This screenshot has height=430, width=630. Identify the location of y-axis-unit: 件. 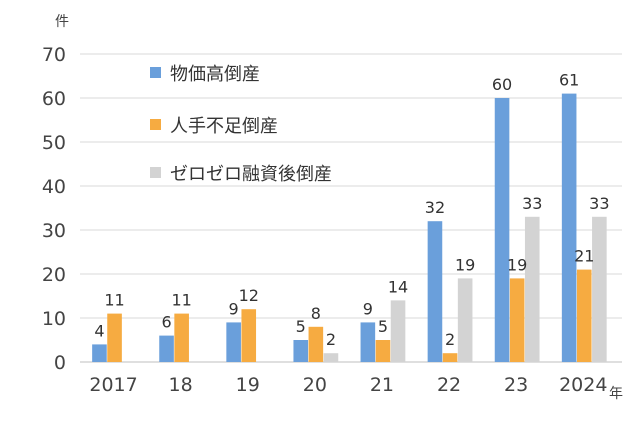
(62, 22).